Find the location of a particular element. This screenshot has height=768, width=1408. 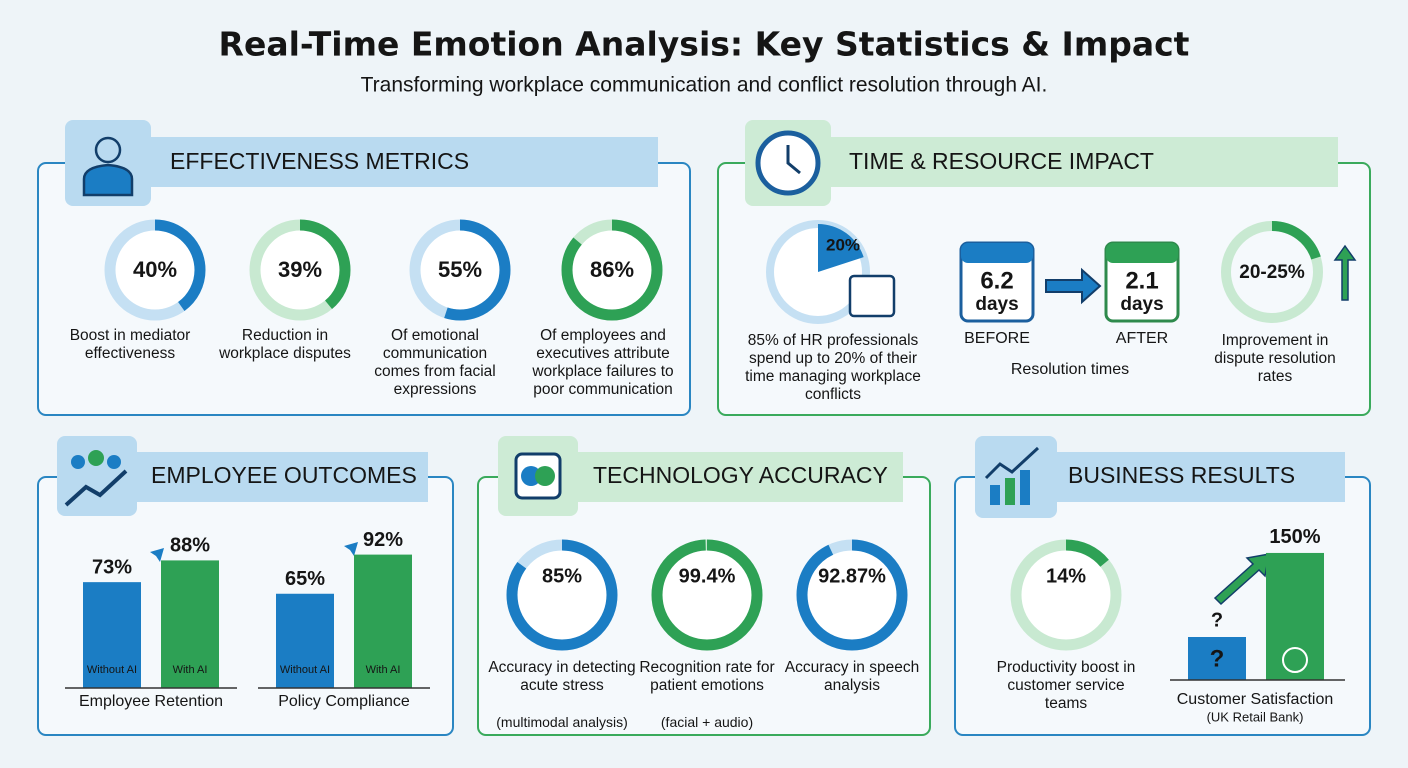

improvement-ring is located at coordinates (1272, 271).